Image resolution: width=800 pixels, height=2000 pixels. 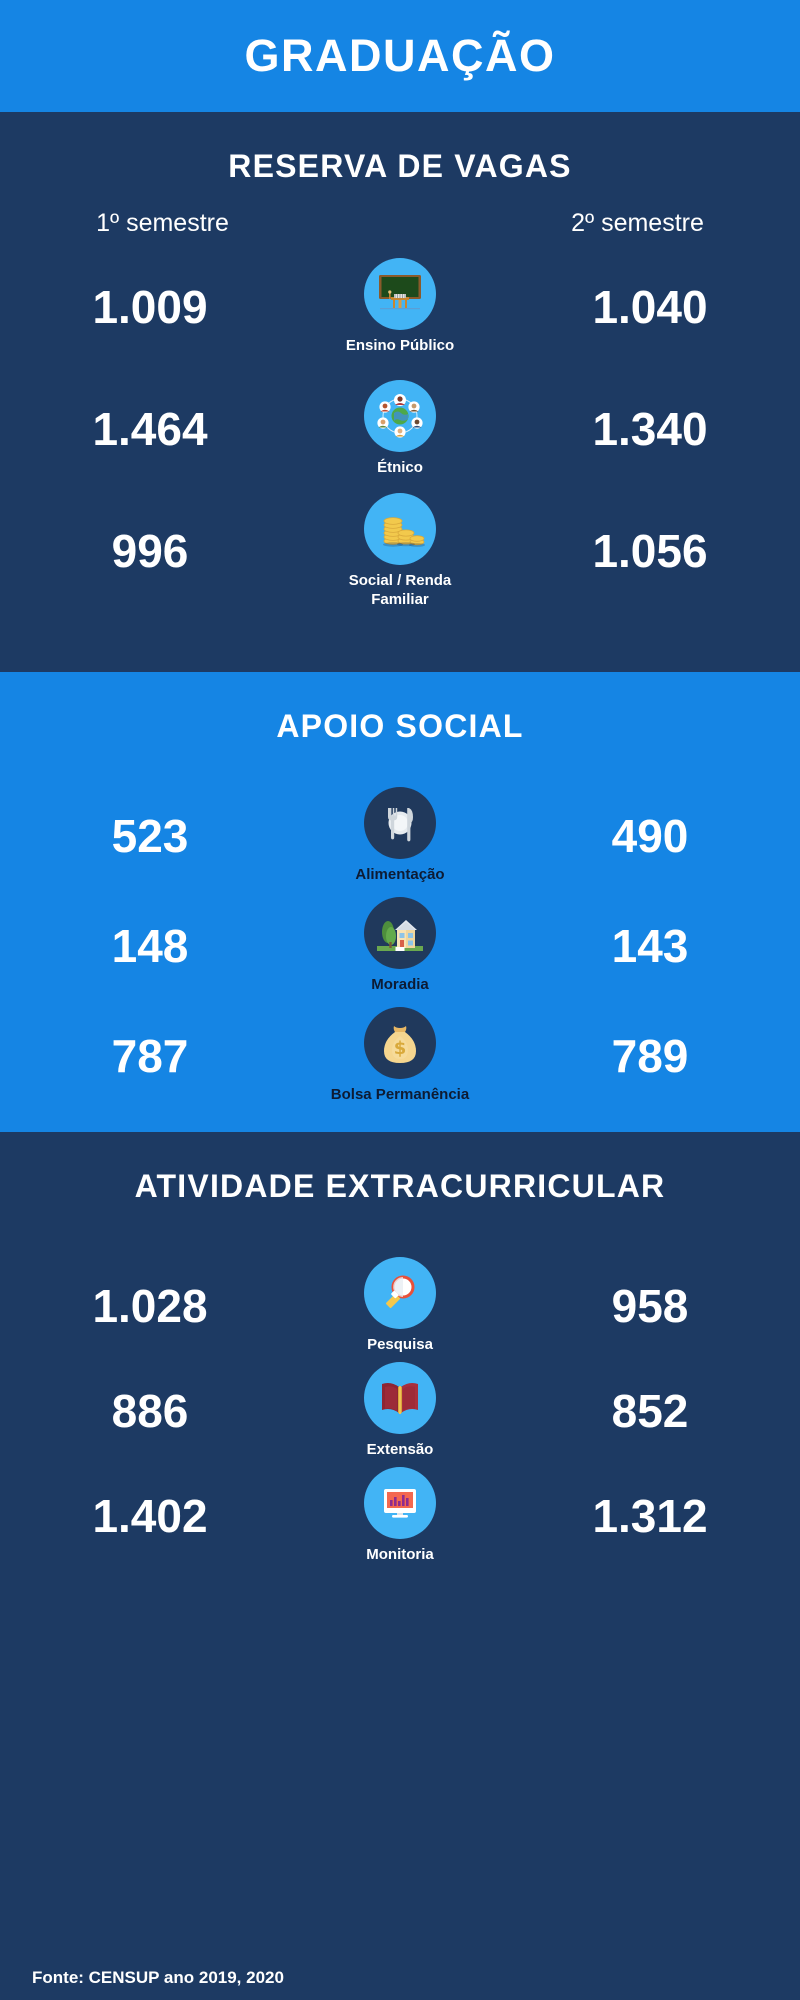 I want to click on table-row: 996, so click(x=400, y=551).